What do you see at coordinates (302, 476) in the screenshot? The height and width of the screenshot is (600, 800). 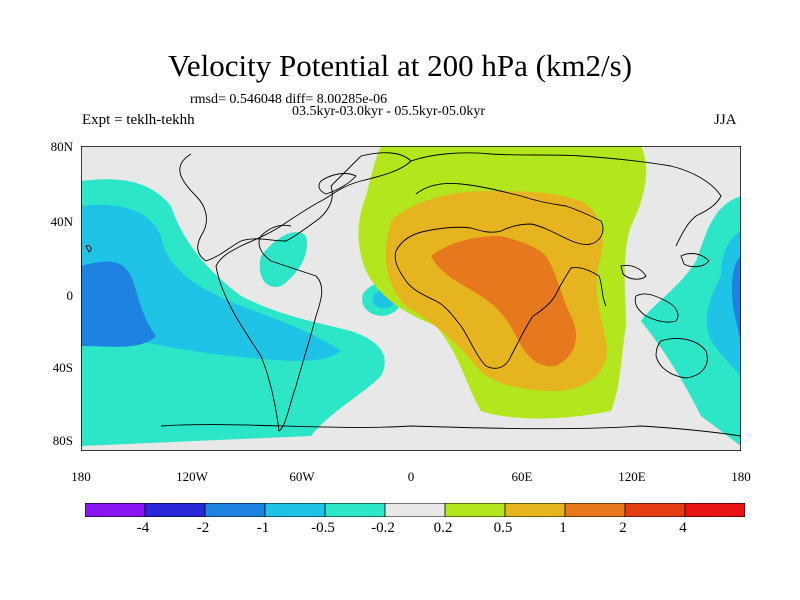 I see `lon-label-60w: 60W` at bounding box center [302, 476].